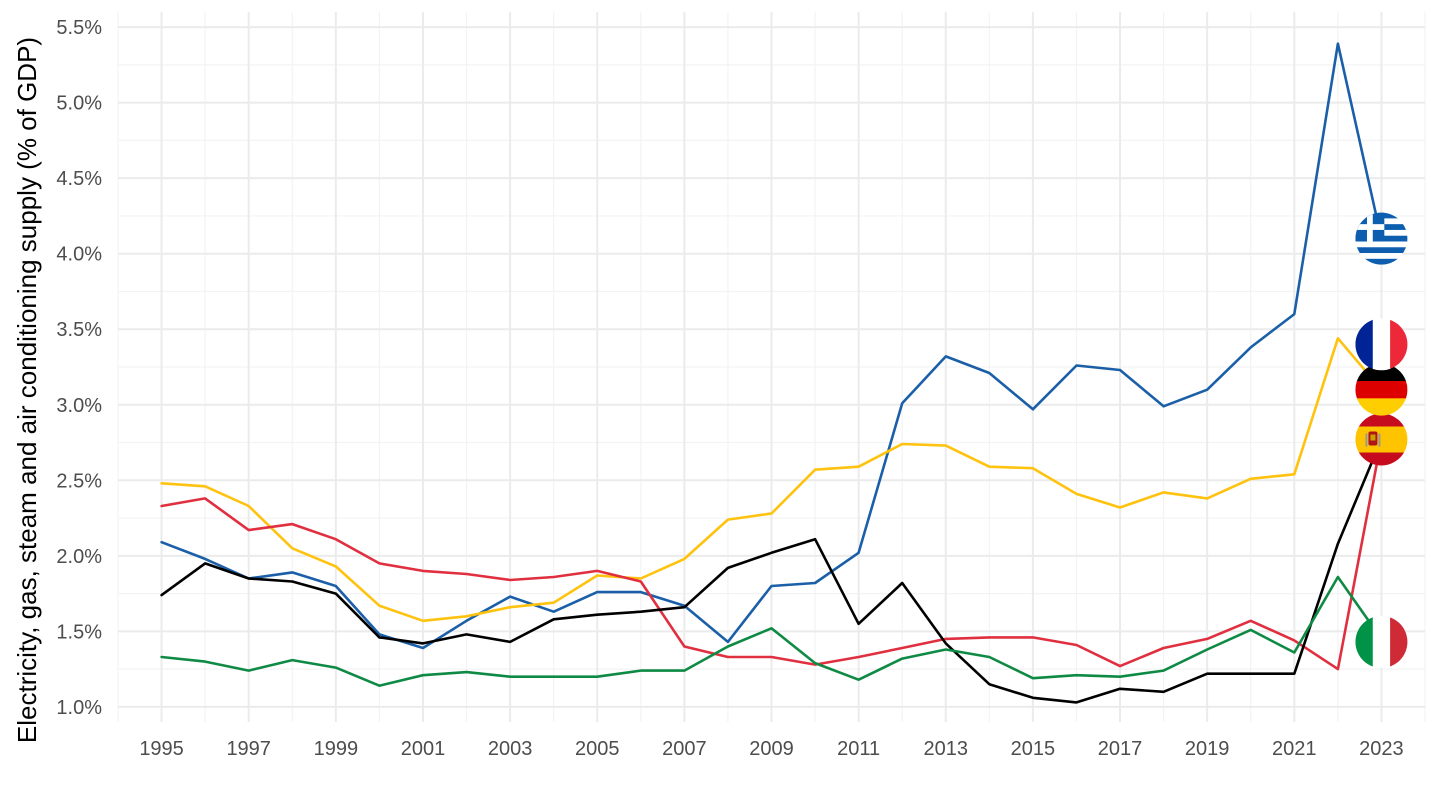 This screenshot has height=810, width=1440. I want to click on y-tick-label: 2.0%, so click(79, 557).